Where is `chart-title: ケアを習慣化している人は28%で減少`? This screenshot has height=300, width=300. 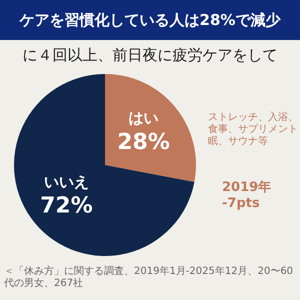
chart-title: ケアを習慣化している人は28%で減少 is located at coordinates (150, 20).